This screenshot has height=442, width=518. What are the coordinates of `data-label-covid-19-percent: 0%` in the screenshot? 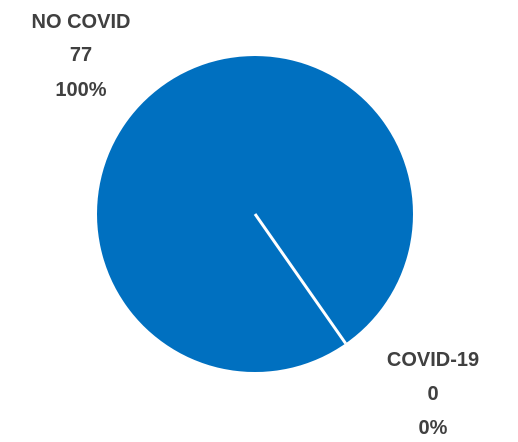 It's located at (433, 428).